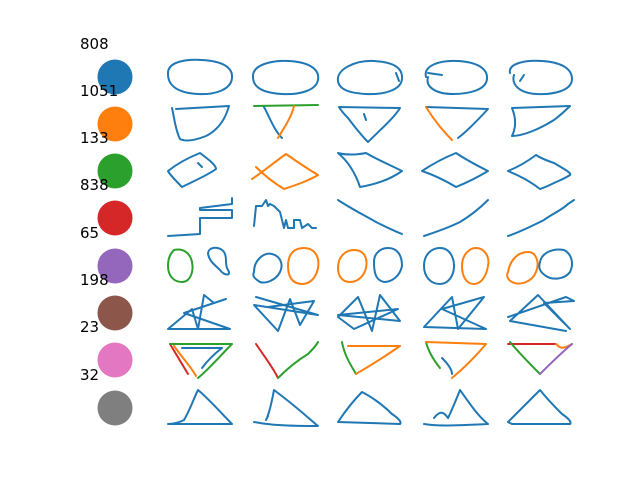  What do you see at coordinates (94, 185) in the screenshot?
I see `cluster-count-label: 838` at bounding box center [94, 185].